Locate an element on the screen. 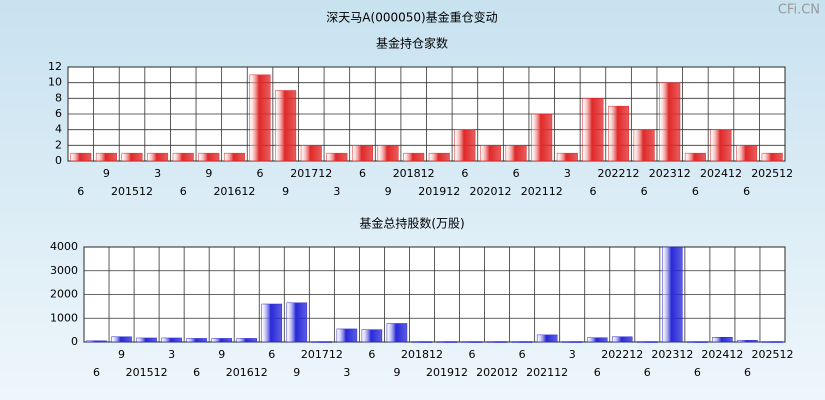  y-tick-label: 6 is located at coordinates (58, 113).